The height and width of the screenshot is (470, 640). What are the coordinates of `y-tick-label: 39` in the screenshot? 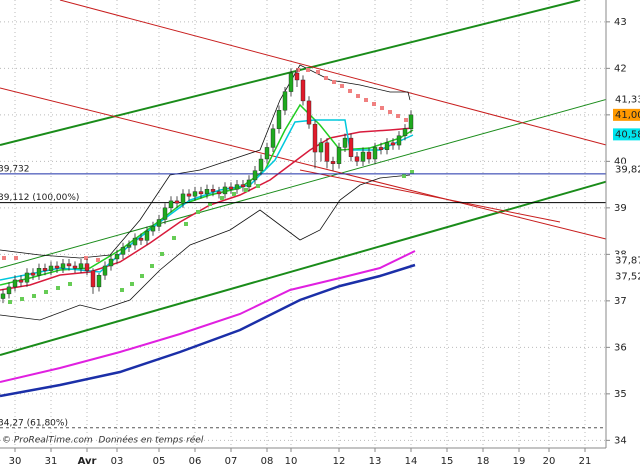 It's located at (620, 208).